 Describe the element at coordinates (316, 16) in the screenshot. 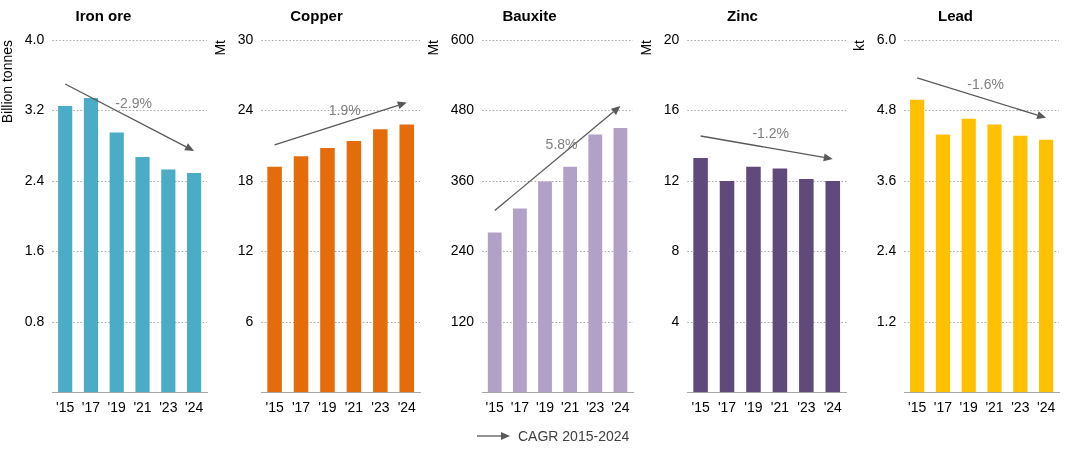

I see `chart-title: Copper` at that location.